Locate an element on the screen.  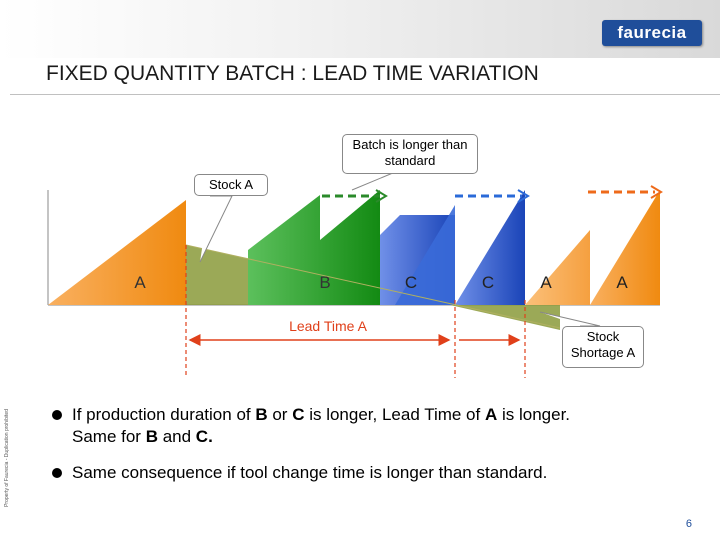
title-divider is located at coordinates (360, 94).